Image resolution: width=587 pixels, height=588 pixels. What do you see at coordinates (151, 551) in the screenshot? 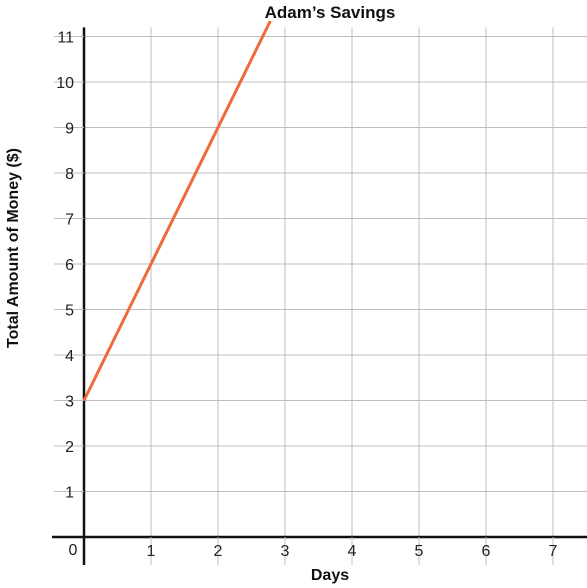
I see `x-tick-label: 1` at bounding box center [151, 551].